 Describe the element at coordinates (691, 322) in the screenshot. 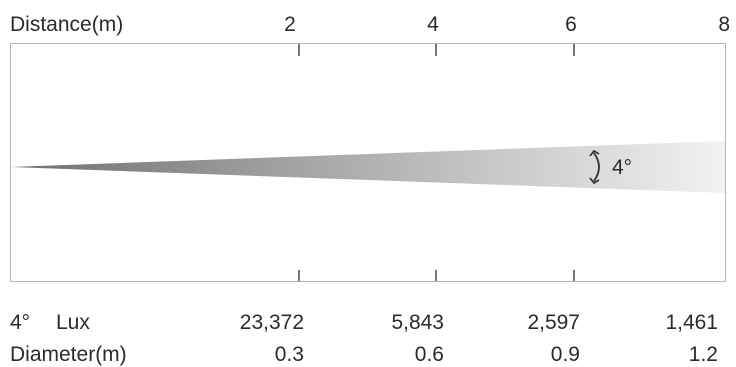

I see `lux-value-8m: 1,461` at that location.